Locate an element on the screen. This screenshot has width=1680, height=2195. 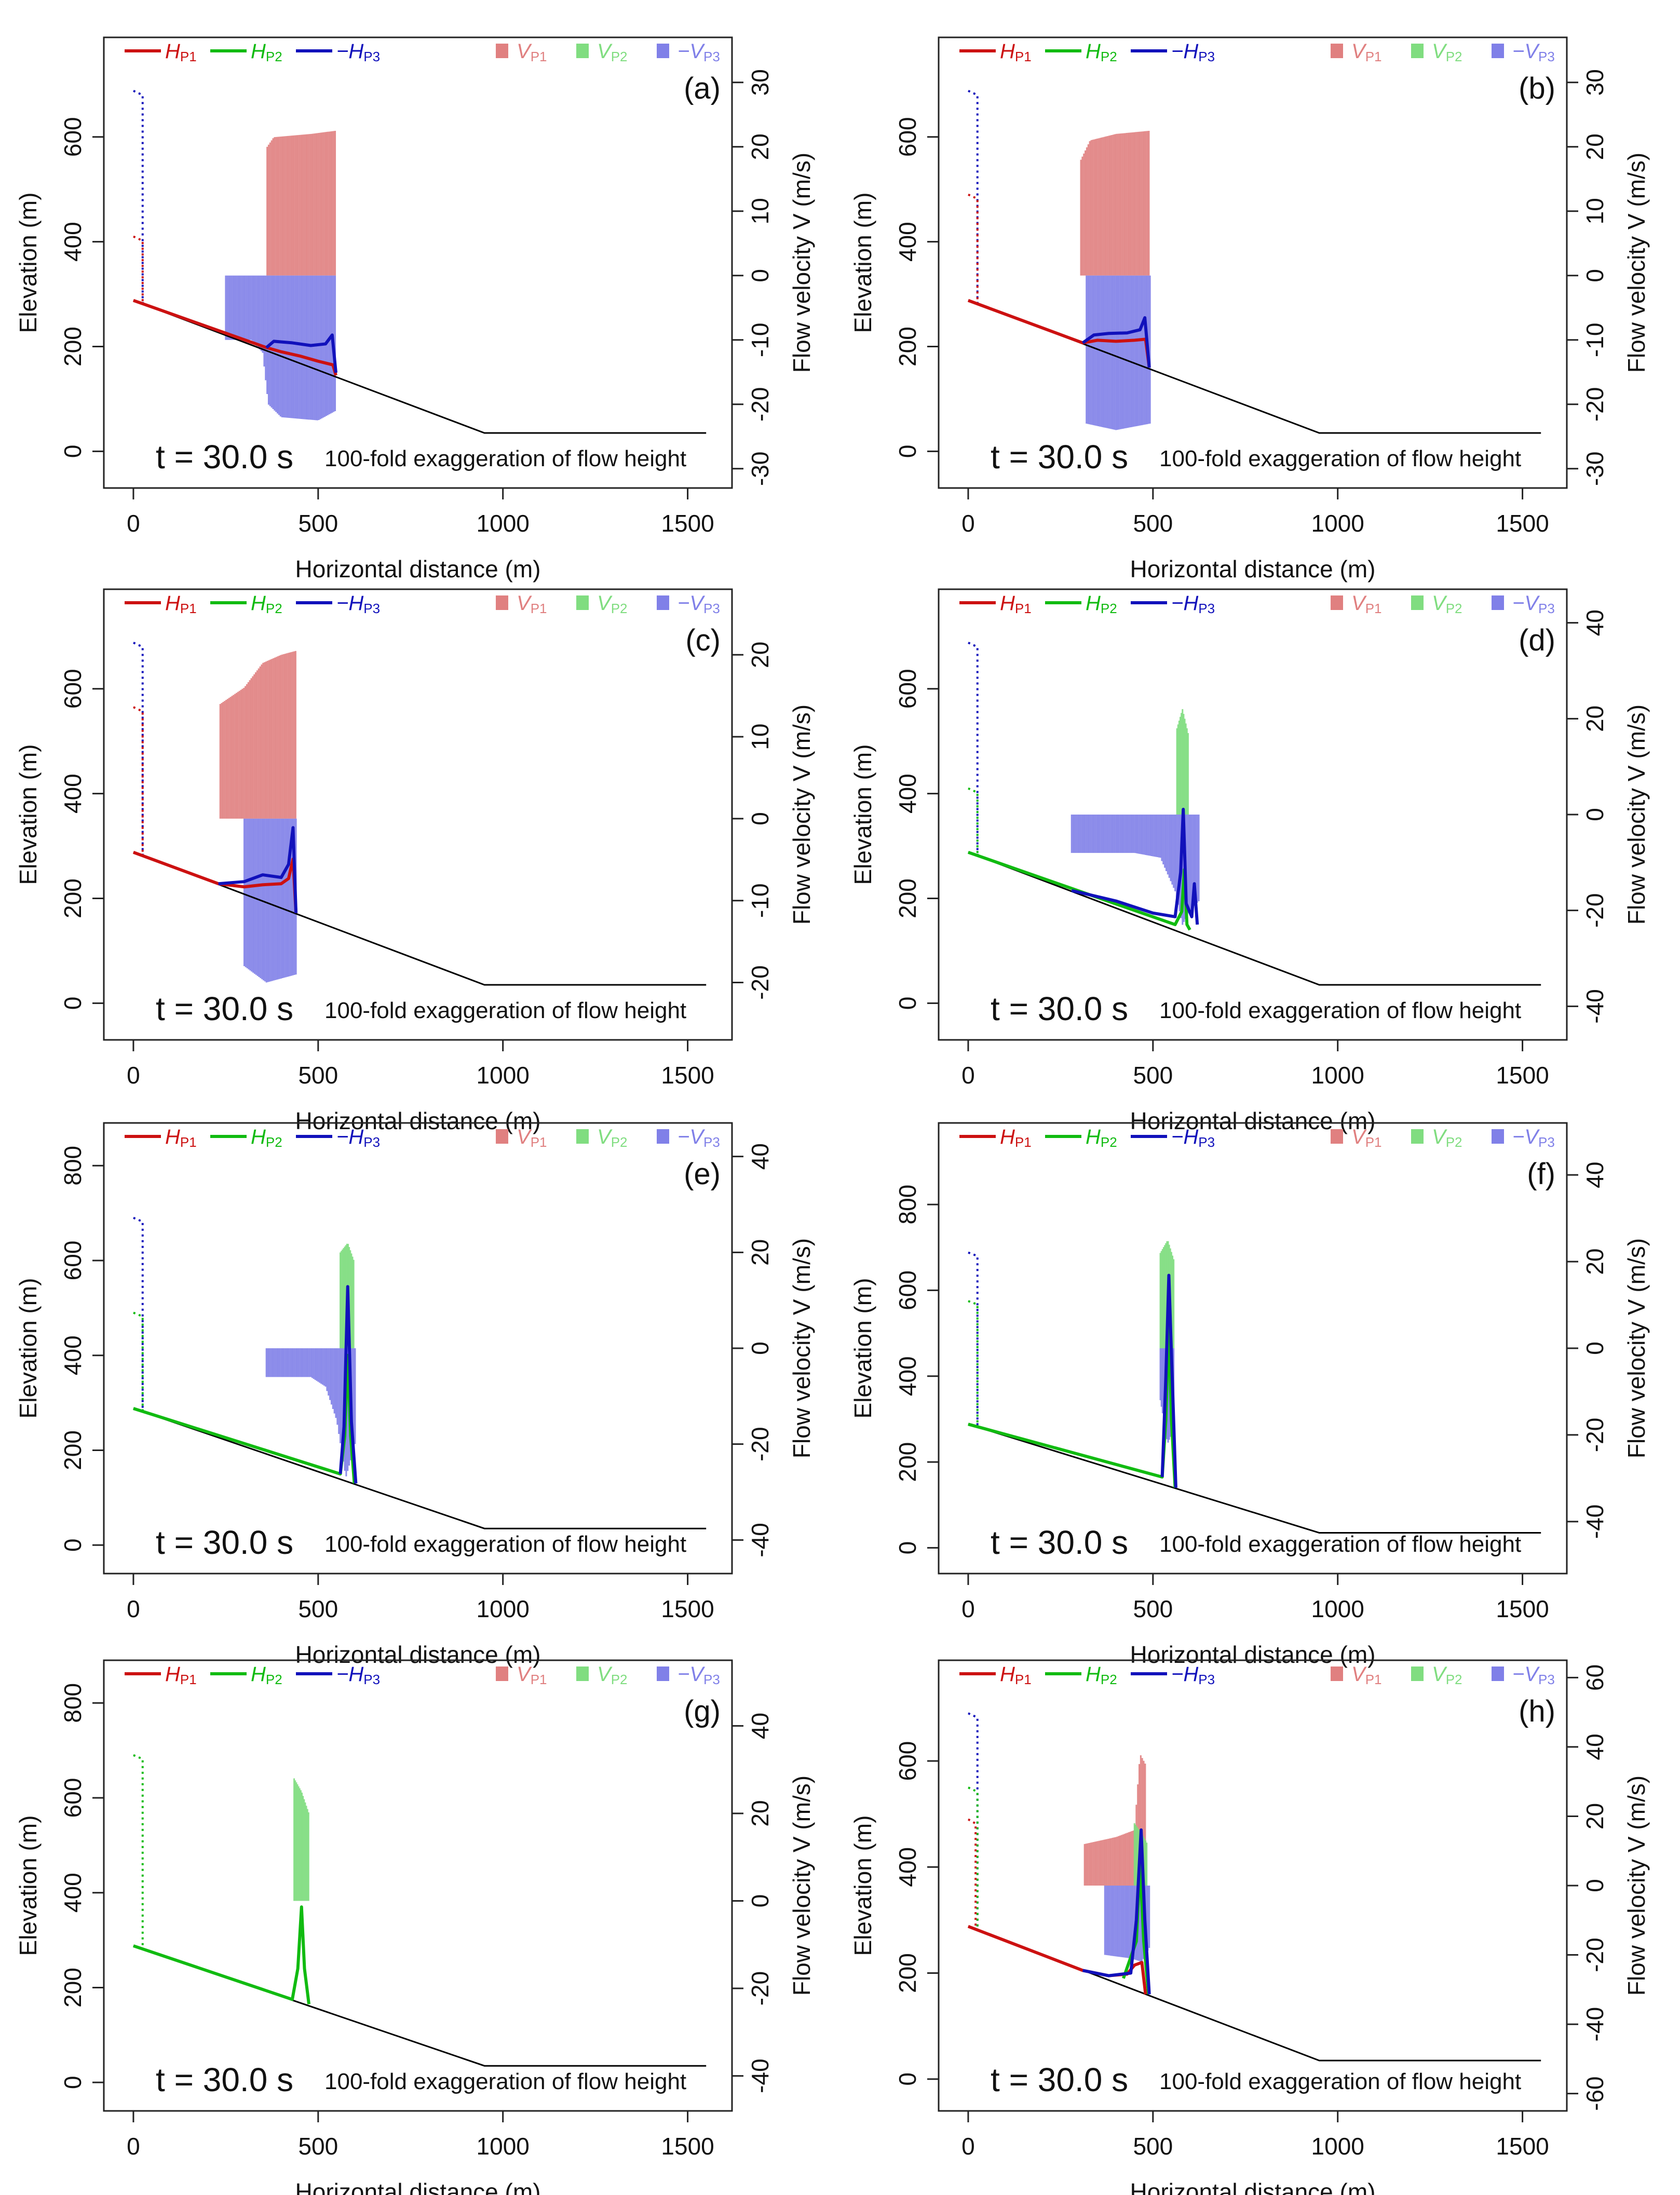
panel-letter: (d) is located at coordinates (1537, 640).